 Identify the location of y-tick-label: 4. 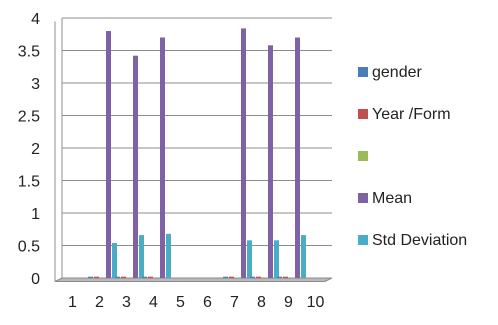
(35, 19).